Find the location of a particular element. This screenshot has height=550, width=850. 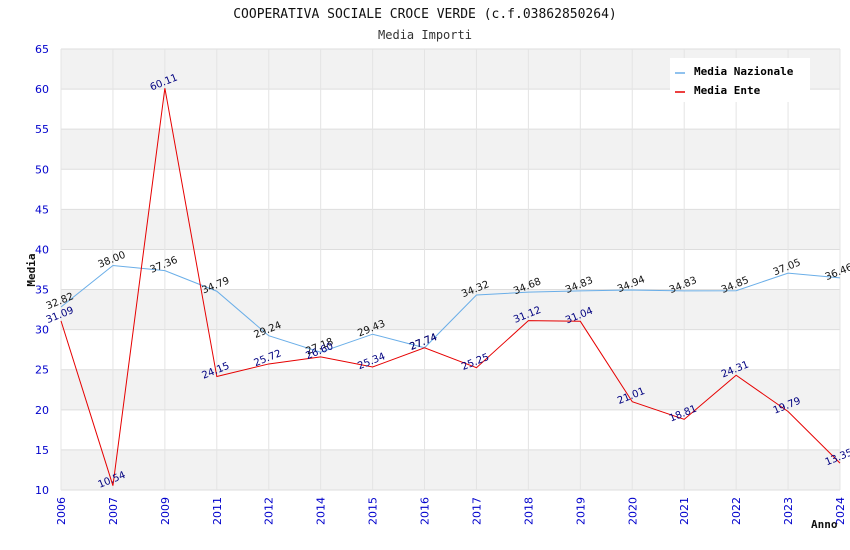

y-tick-label: 60 is located at coordinates (42, 89).